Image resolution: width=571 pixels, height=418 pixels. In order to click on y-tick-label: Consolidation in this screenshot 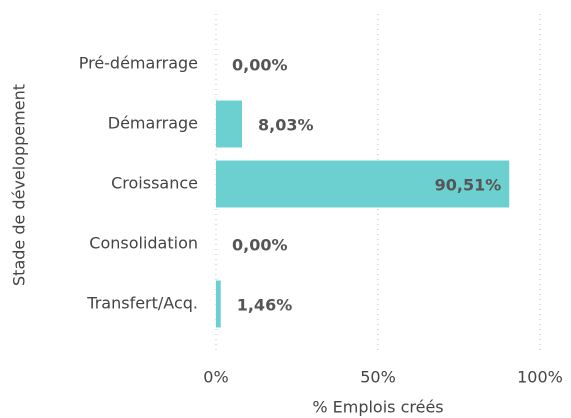, I will do `click(143, 243)`.